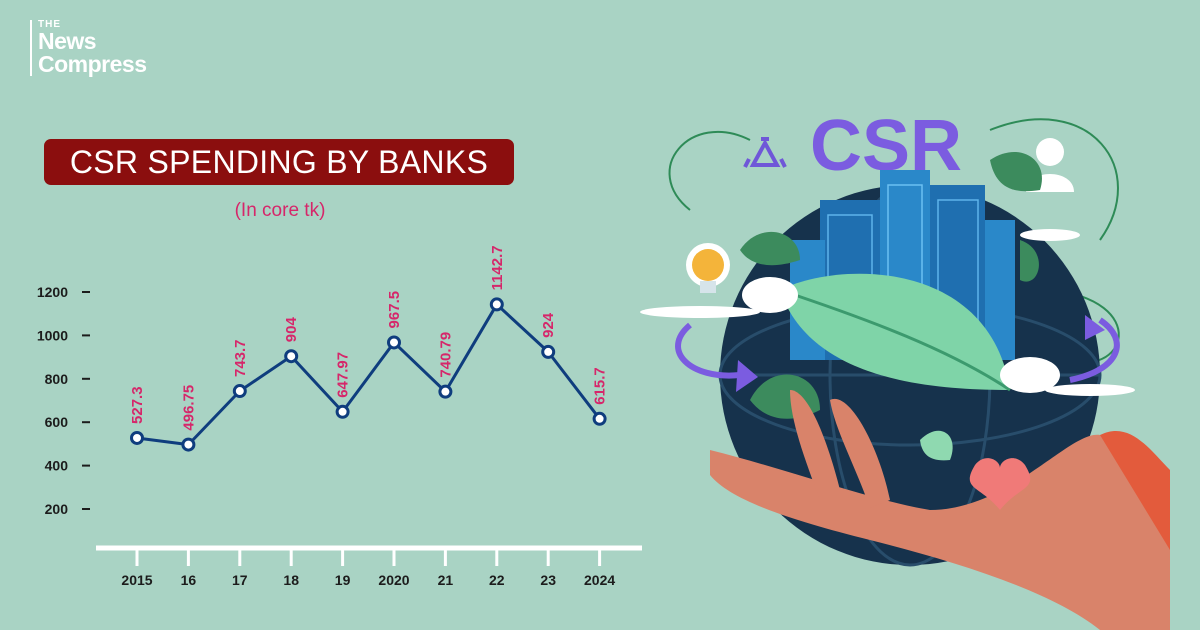  What do you see at coordinates (291, 330) in the screenshot?
I see `data-label: 904` at bounding box center [291, 330].